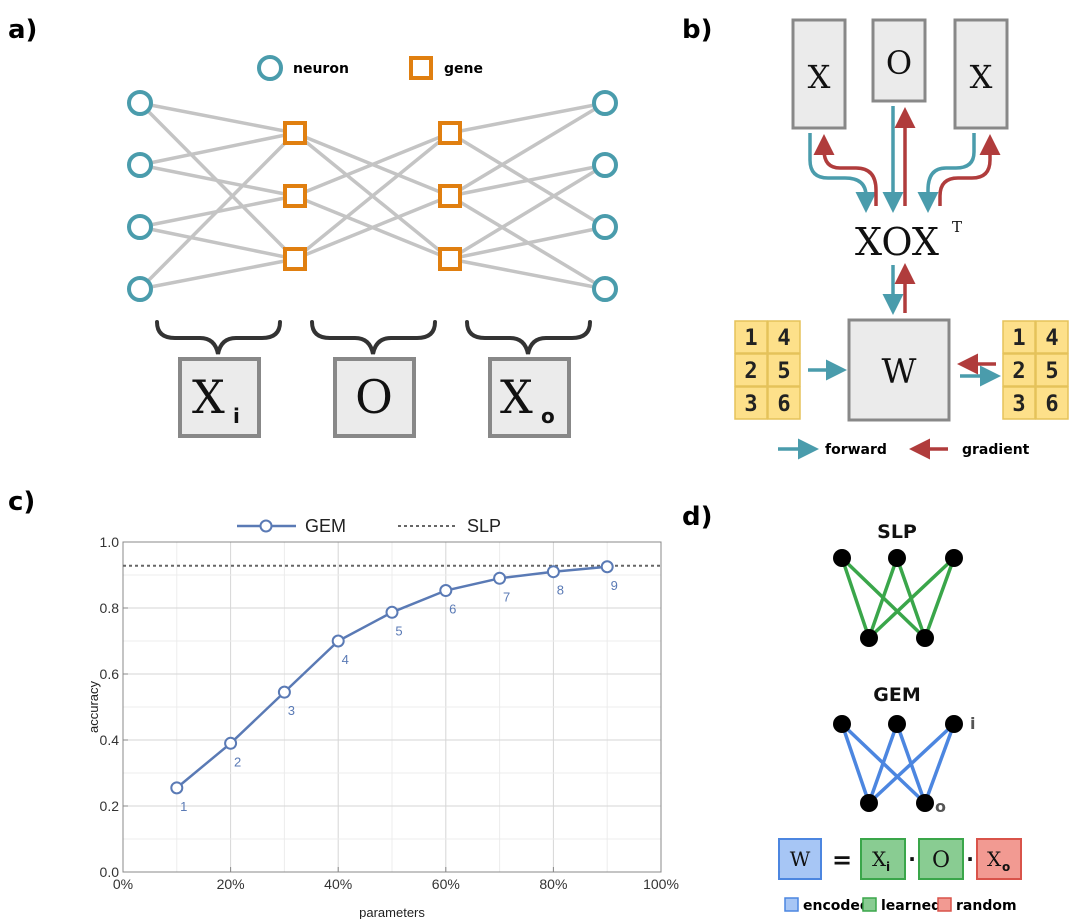 The height and width of the screenshot is (919, 1072). I want to click on xo-random-box, so click(999, 859).